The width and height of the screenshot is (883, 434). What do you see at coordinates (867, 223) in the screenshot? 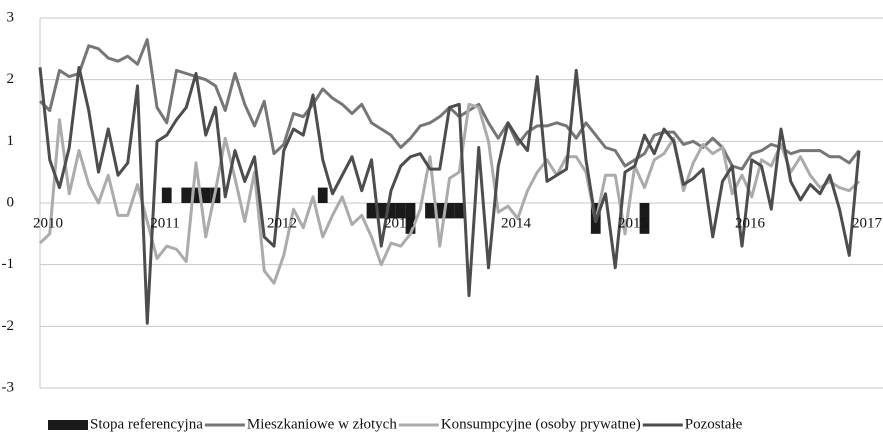
I see `x-tick-label: 2017` at bounding box center [867, 223].